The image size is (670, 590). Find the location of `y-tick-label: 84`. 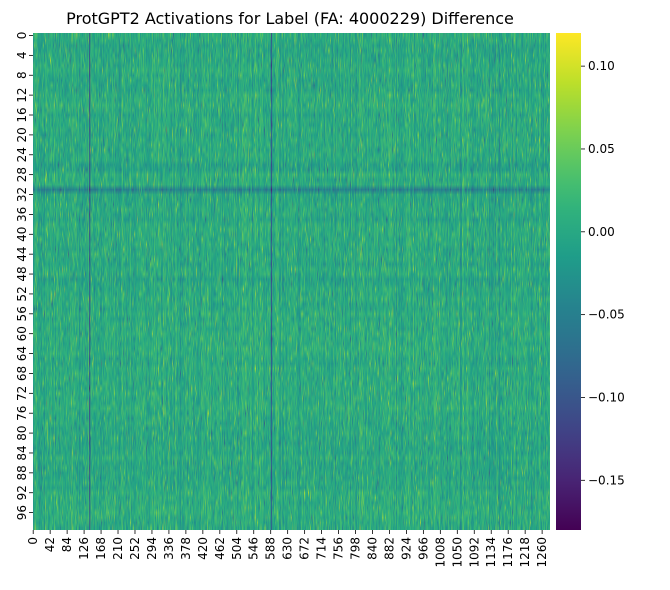

y-tick-label: 84 is located at coordinates (22, 452).